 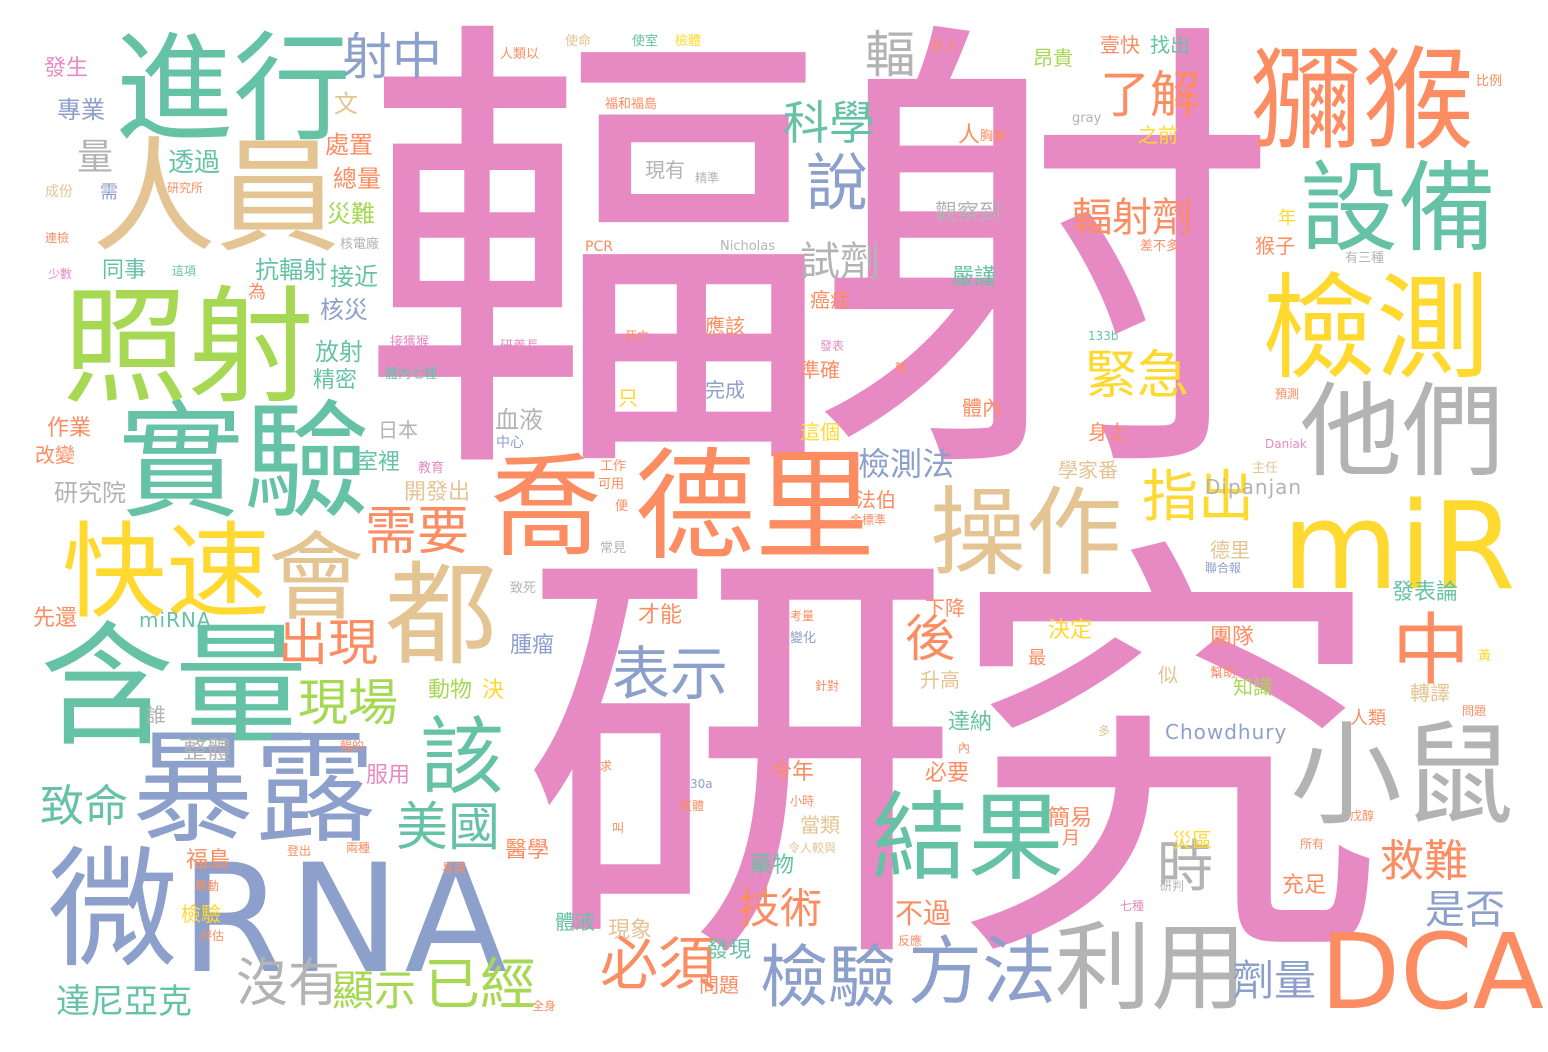 I want to click on word-chongzu: 充足, so click(x=1304, y=885).